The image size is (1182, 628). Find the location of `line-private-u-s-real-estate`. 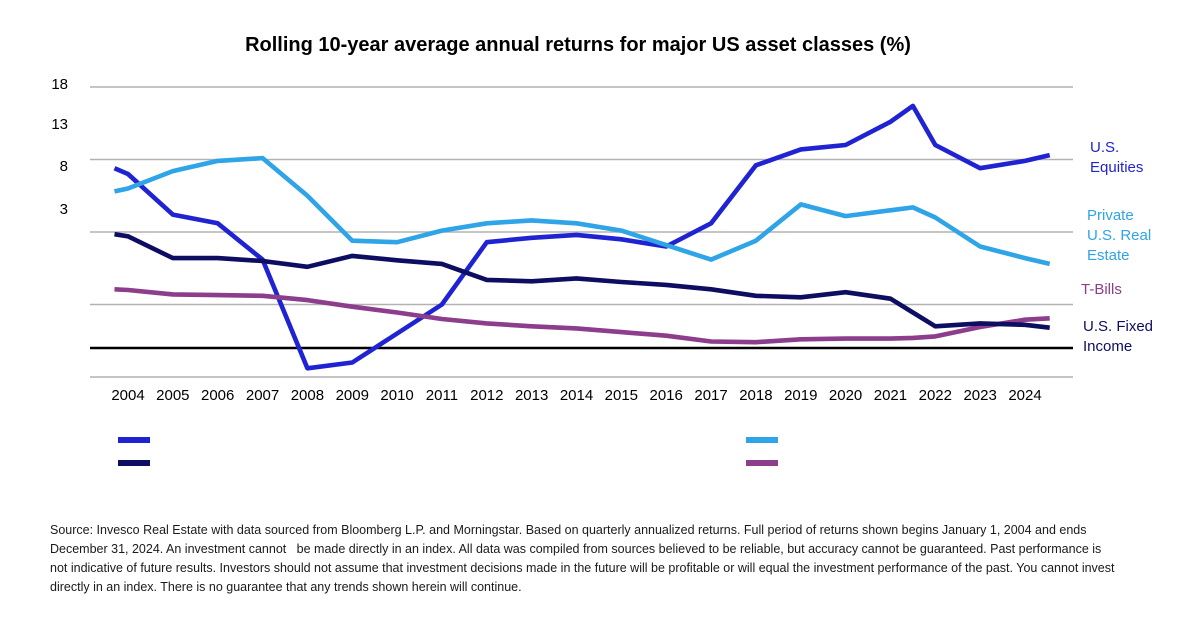

line-private-u-s-real-estate is located at coordinates (582, 211).